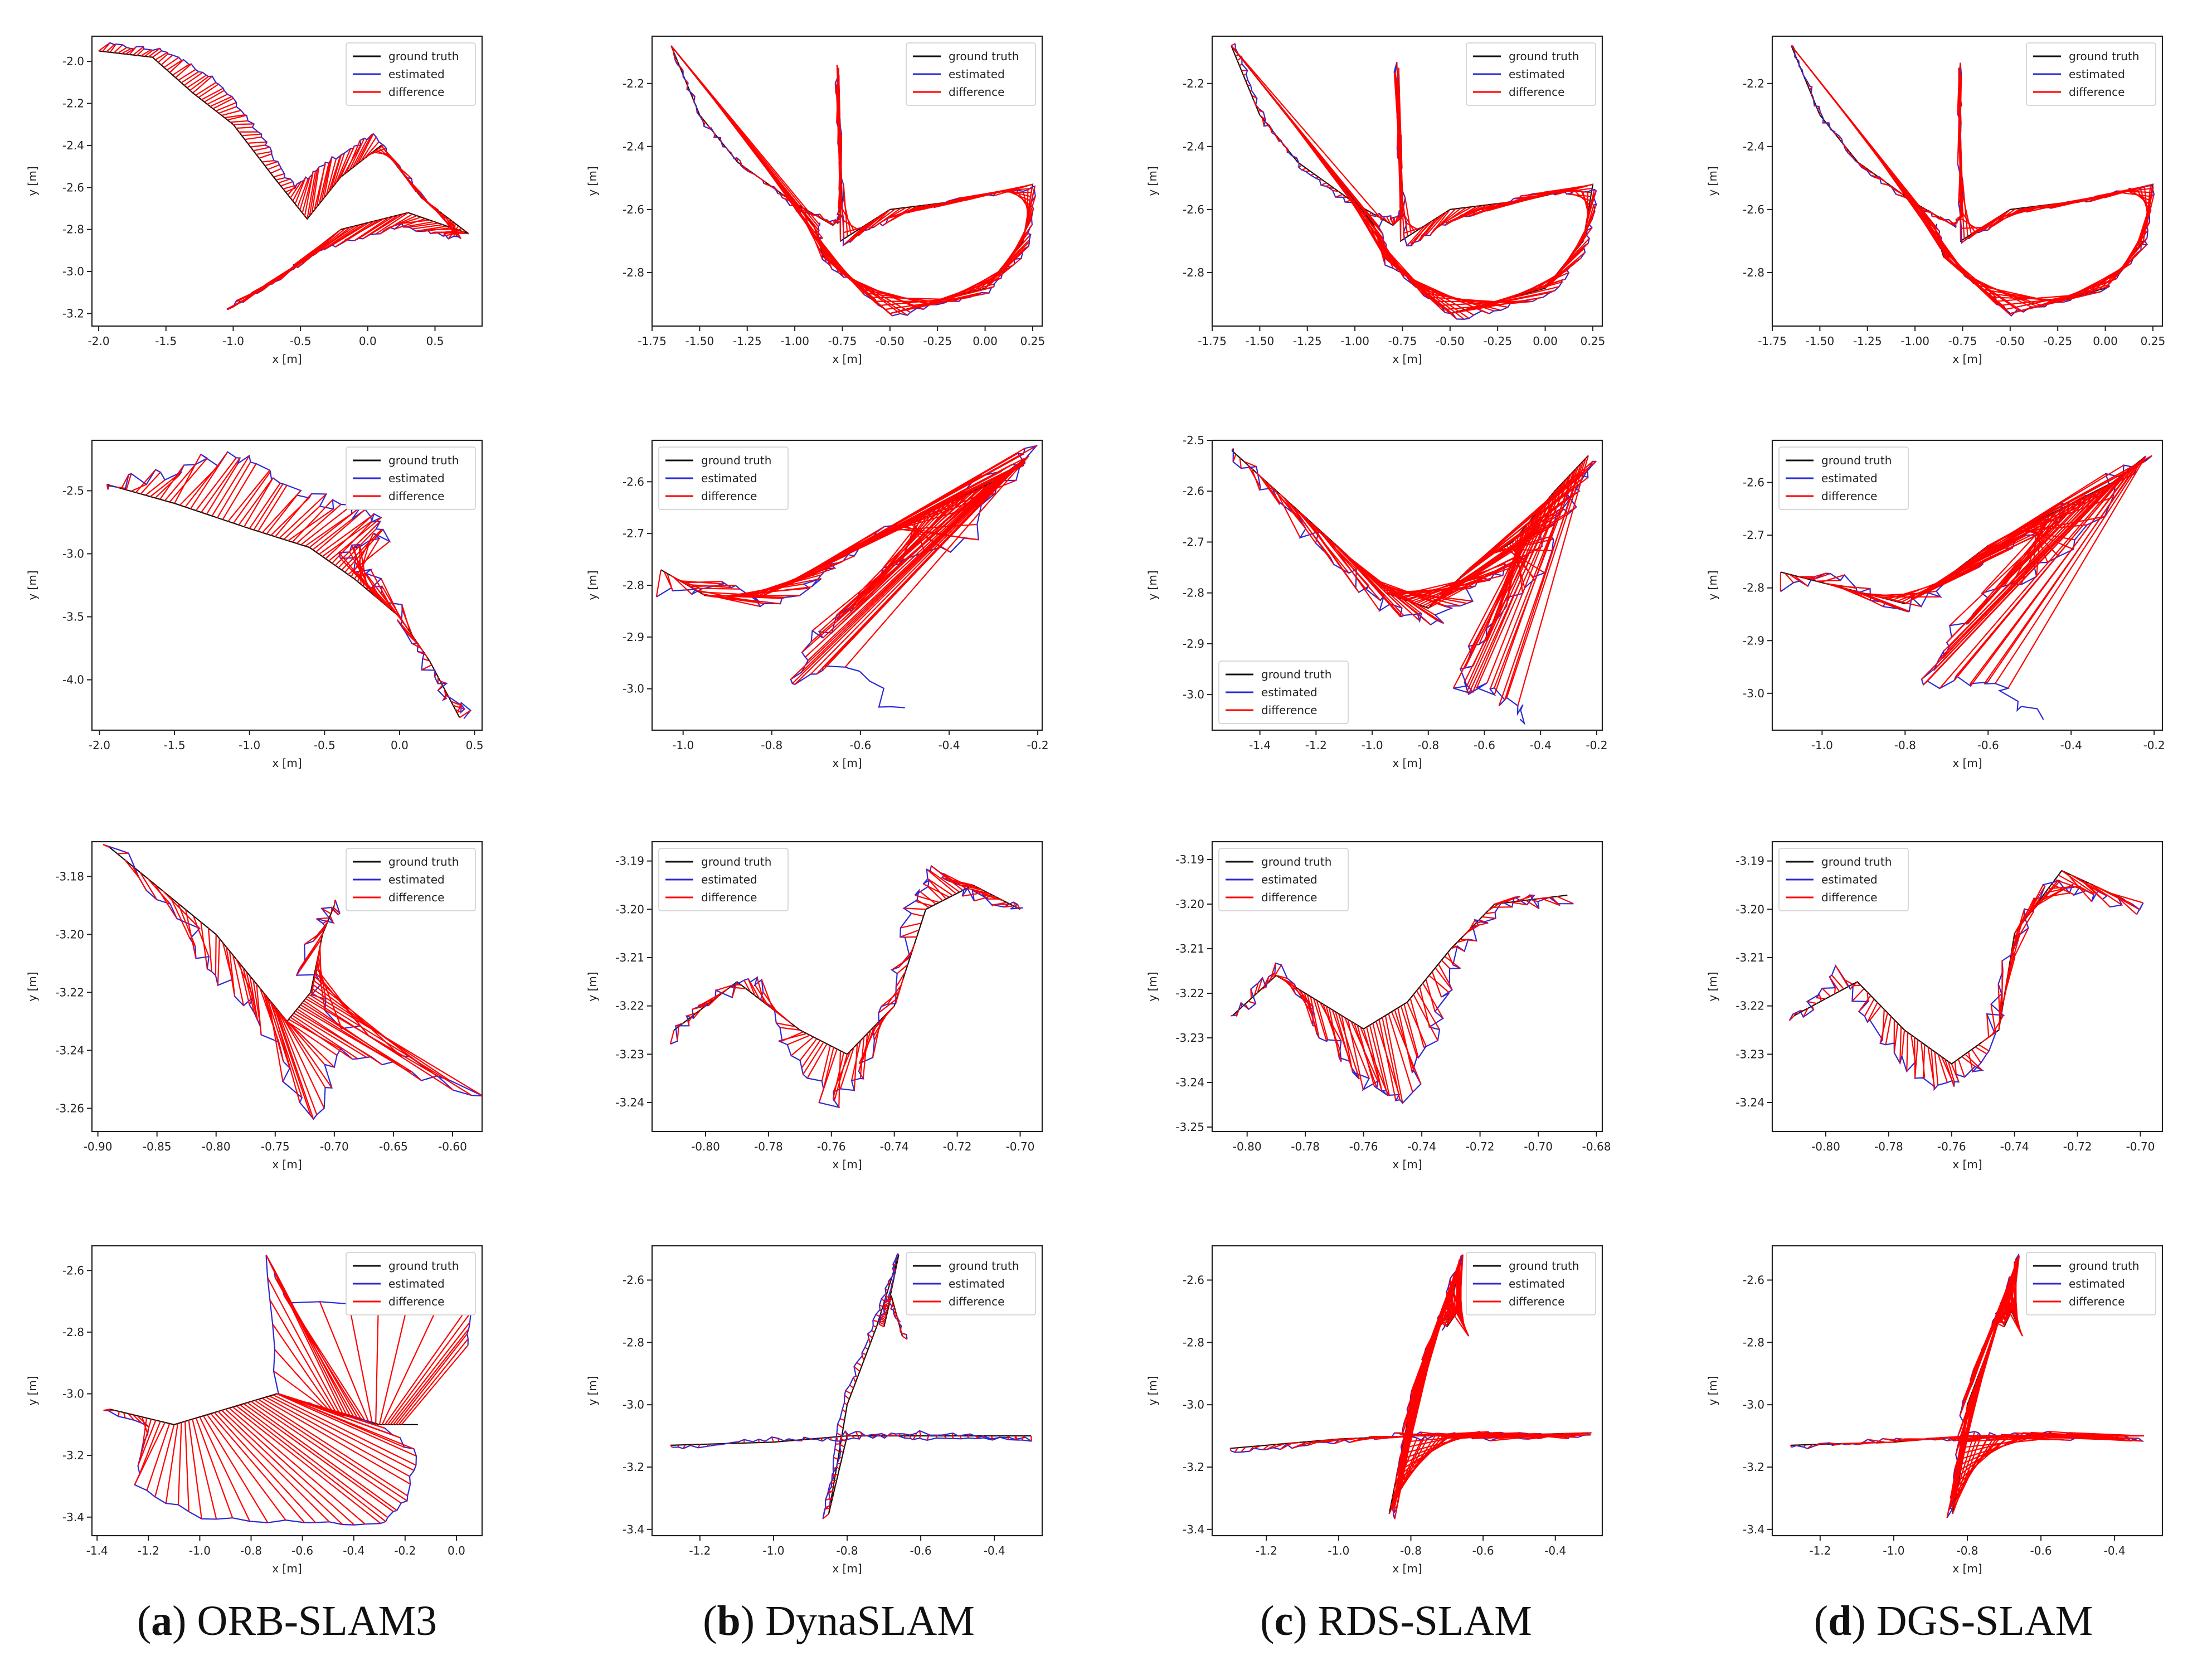  Describe the element at coordinates (847, 1550) in the screenshot. I see `x-tick-label: -0.8` at that location.